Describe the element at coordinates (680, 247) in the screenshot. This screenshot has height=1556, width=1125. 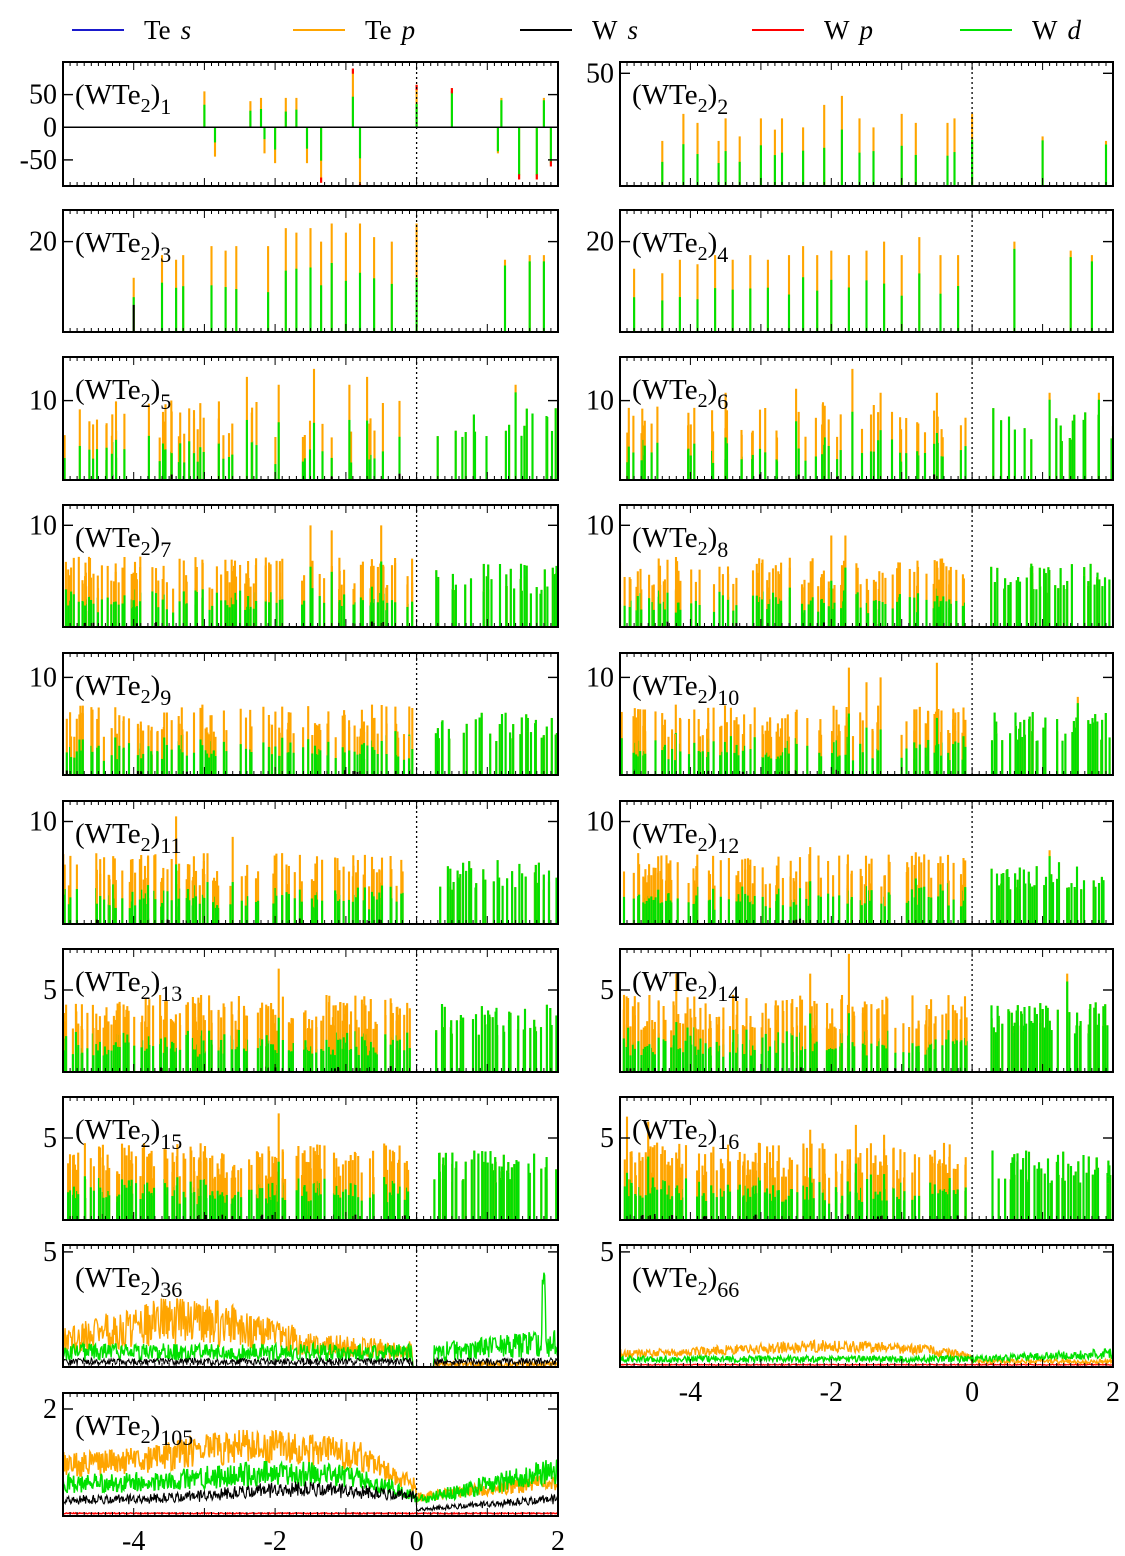
I see `panel-label: (WTe2)4` at that location.